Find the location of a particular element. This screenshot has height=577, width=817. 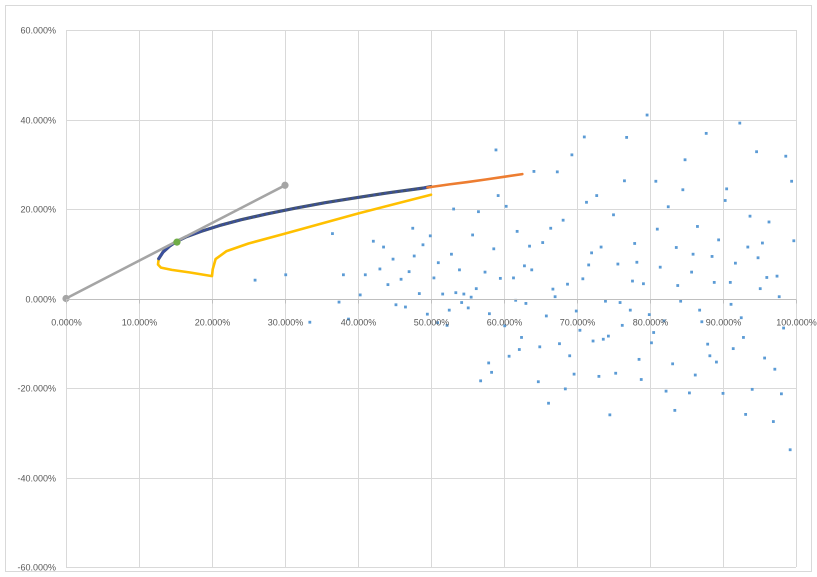

y-tick-label: 60.000% is located at coordinates (38, 31).